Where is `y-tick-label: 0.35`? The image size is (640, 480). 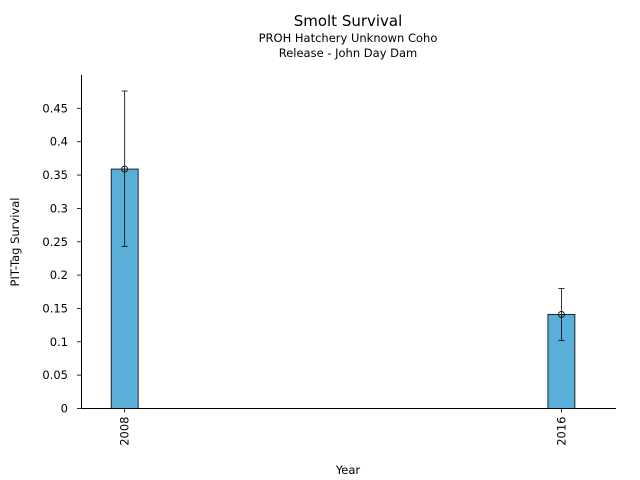 y-tick-label: 0.35 is located at coordinates (55, 175).